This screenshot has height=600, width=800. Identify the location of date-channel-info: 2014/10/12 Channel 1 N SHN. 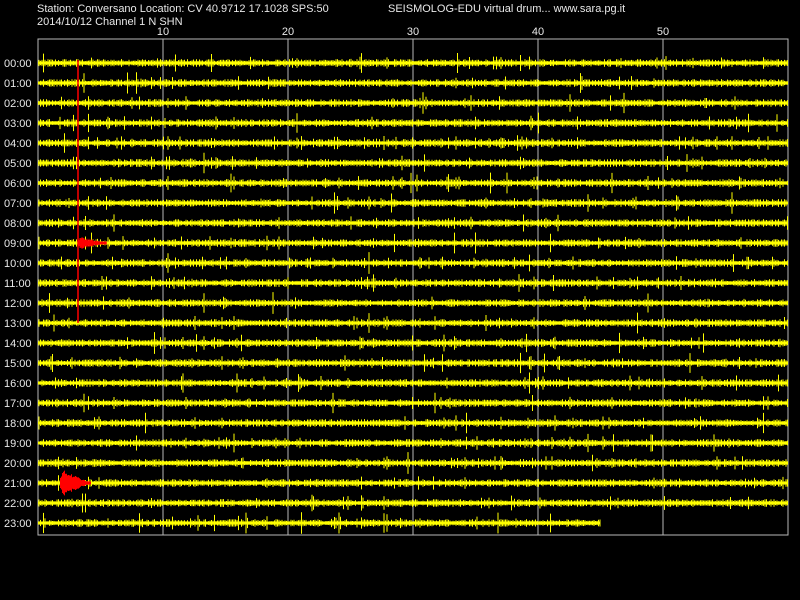
(110, 22).